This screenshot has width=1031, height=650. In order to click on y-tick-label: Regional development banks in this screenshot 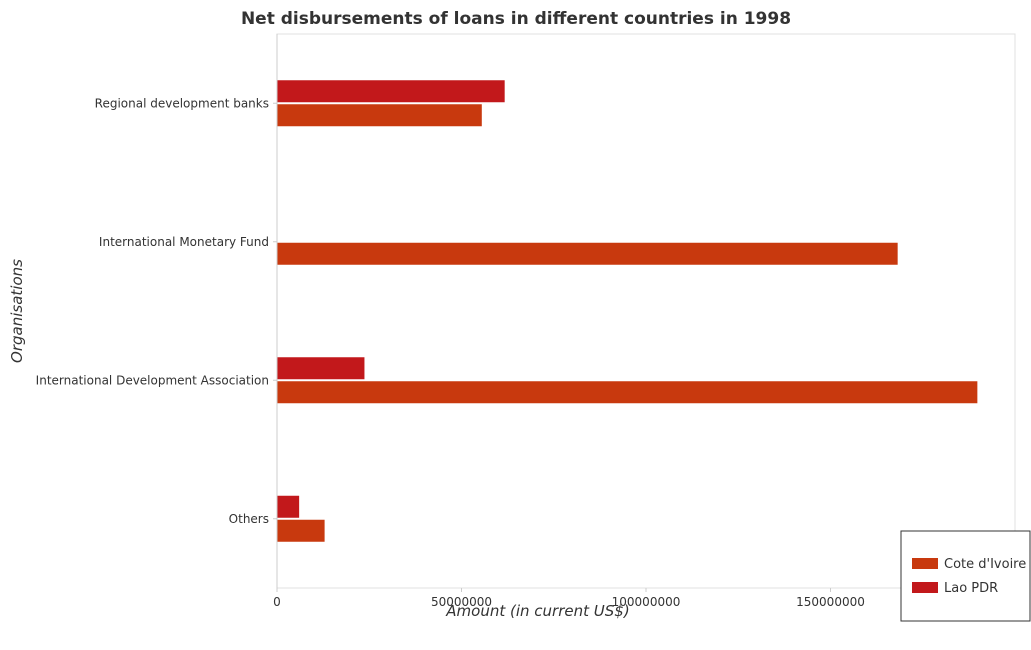, I will do `click(182, 103)`.